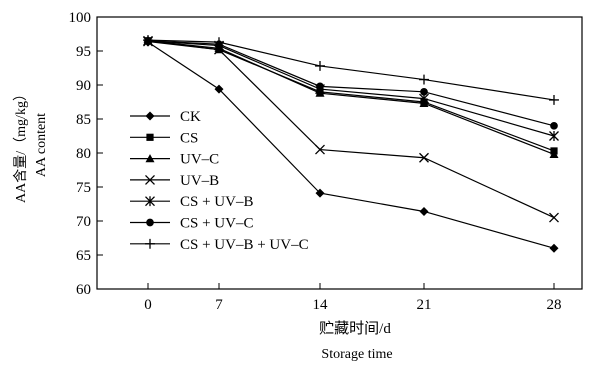  I want to click on series-line, so click(351, 70).